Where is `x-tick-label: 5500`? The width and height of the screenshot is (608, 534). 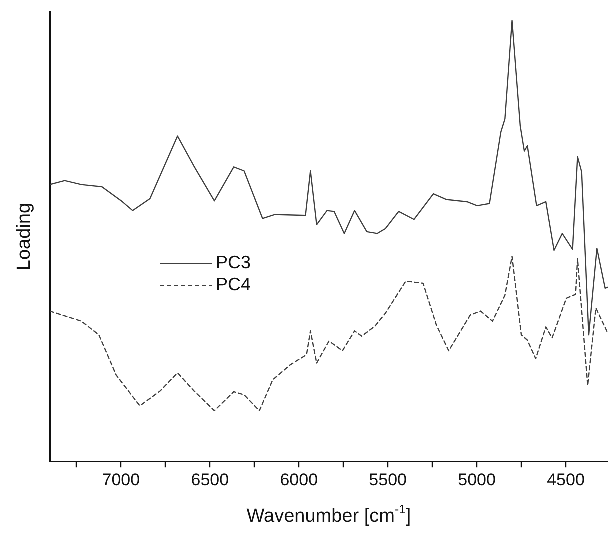 x-tick-label: 5500 is located at coordinates (388, 480).